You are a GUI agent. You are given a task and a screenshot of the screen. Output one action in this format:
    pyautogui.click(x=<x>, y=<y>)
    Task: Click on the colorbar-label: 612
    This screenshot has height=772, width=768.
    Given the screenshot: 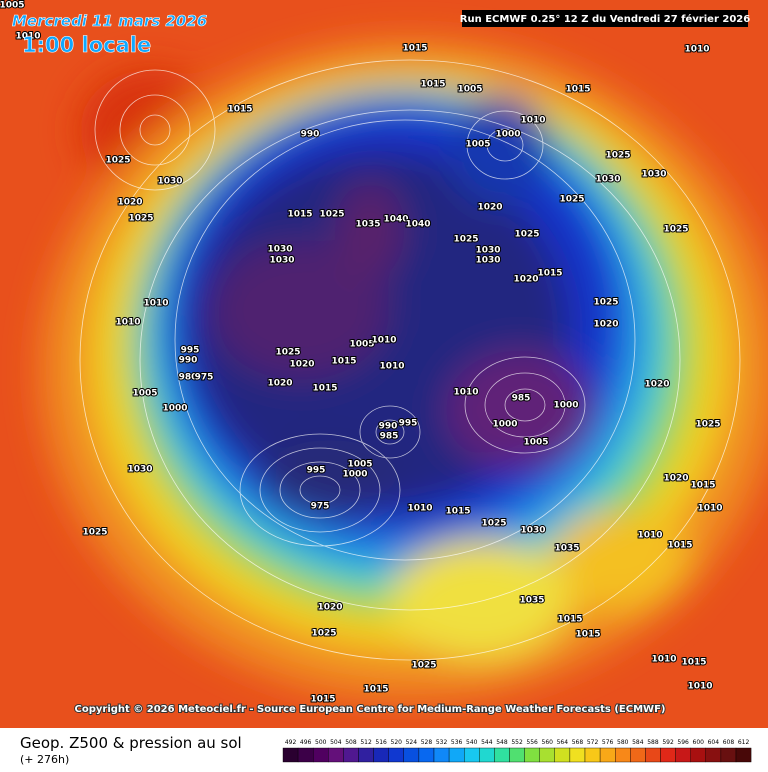 What is the action you would take?
    pyautogui.click(x=744, y=742)
    